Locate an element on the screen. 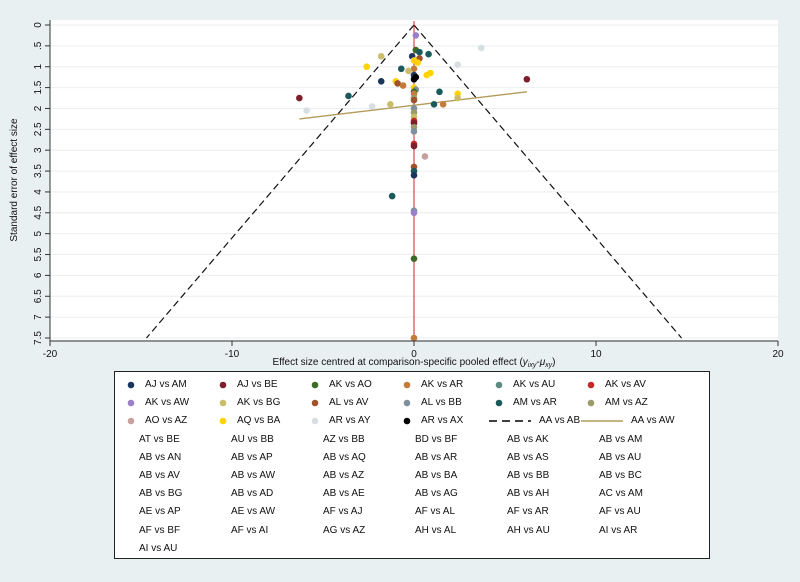  legend-item: AB vs AE is located at coordinates (350, 494).